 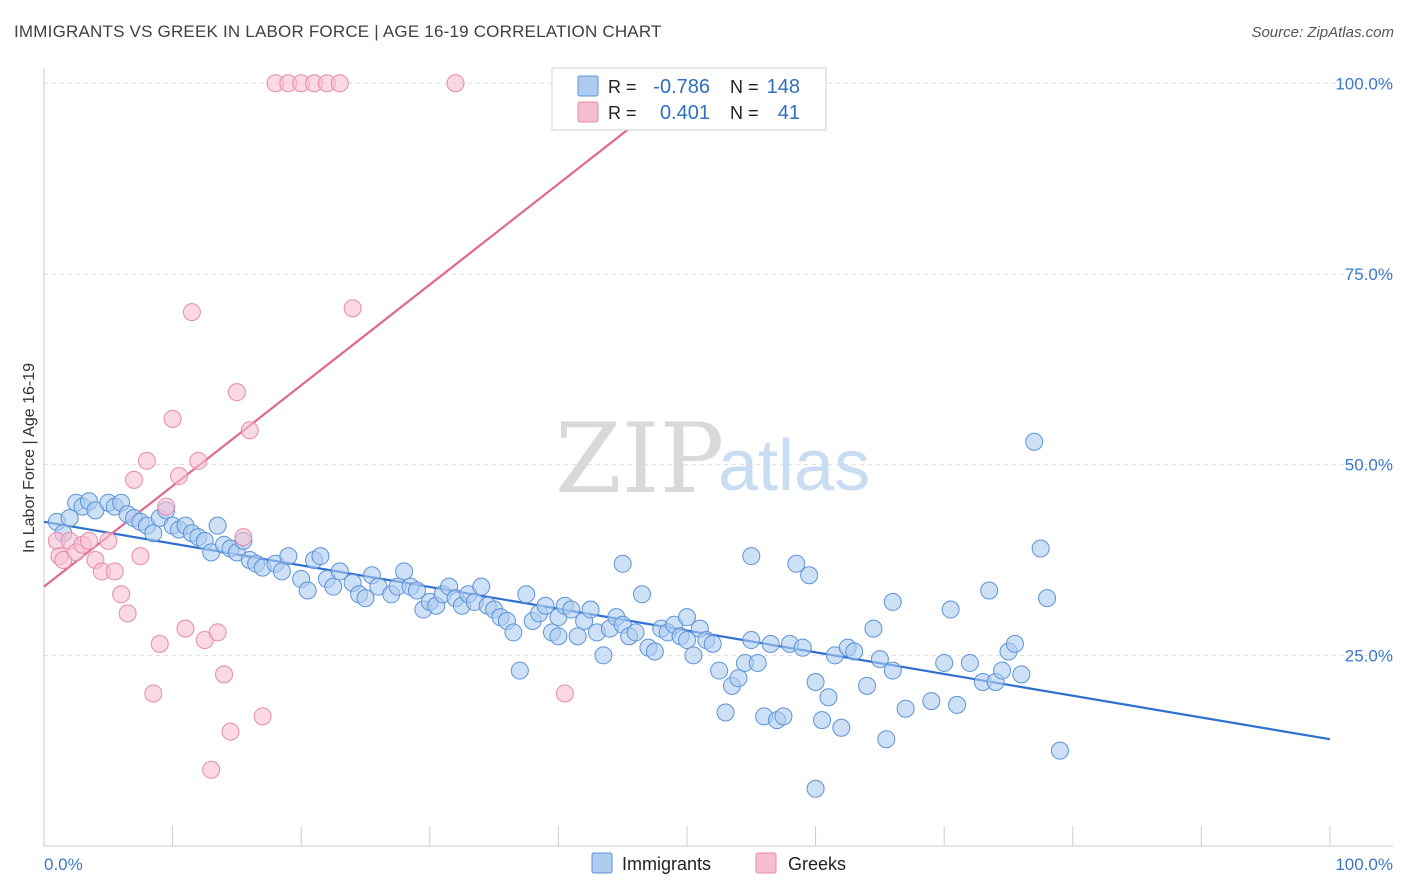 I want to click on x-tick-label-max: 100.0%, so click(x=1364, y=864).